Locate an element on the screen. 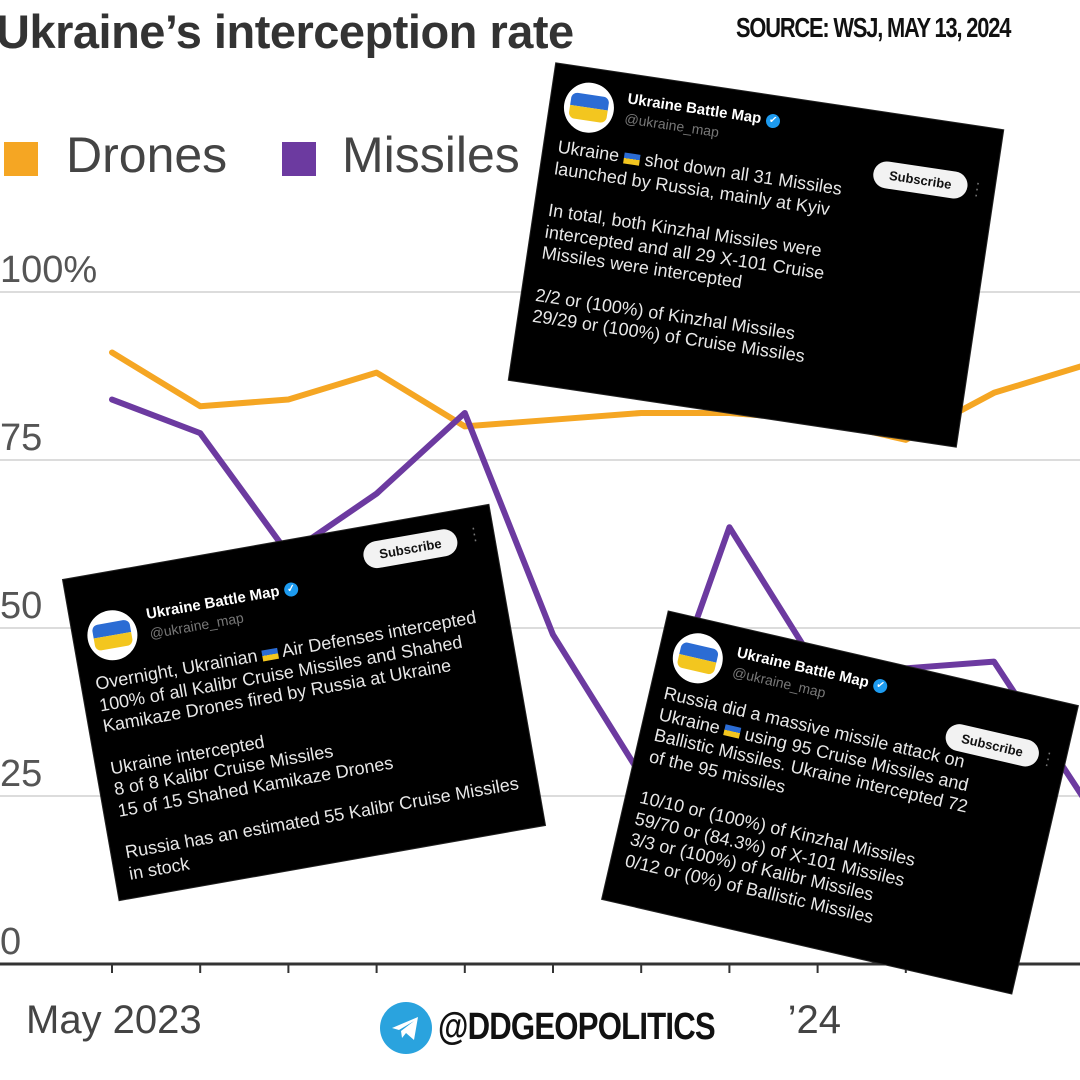 The width and height of the screenshot is (1080, 1080). y-axis-tick-labels: 0 25 50 75 100% is located at coordinates (48, 606).